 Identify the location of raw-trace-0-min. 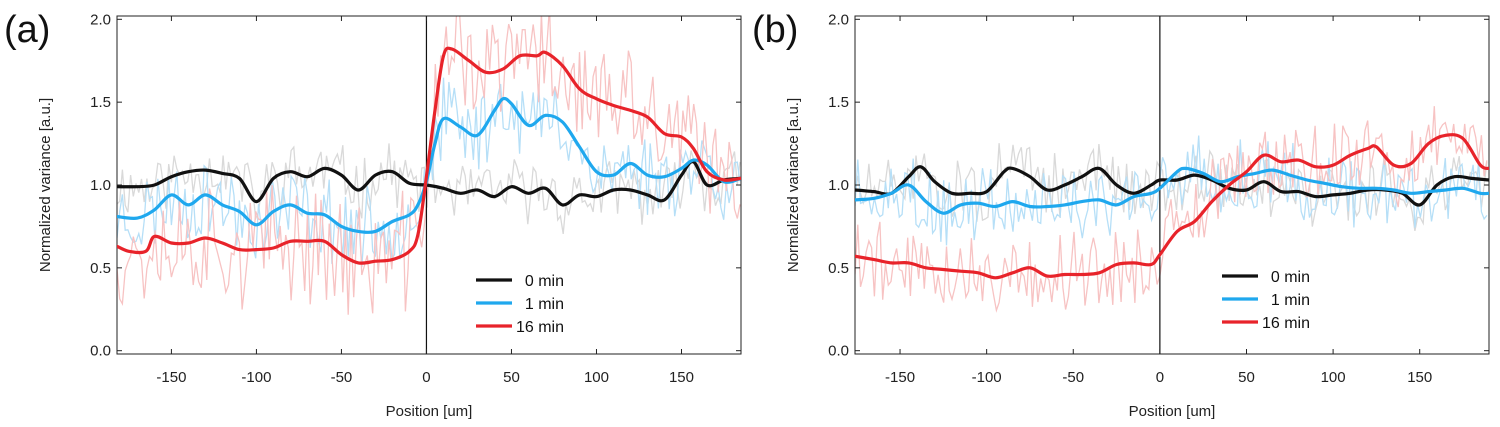
(1171, 187).